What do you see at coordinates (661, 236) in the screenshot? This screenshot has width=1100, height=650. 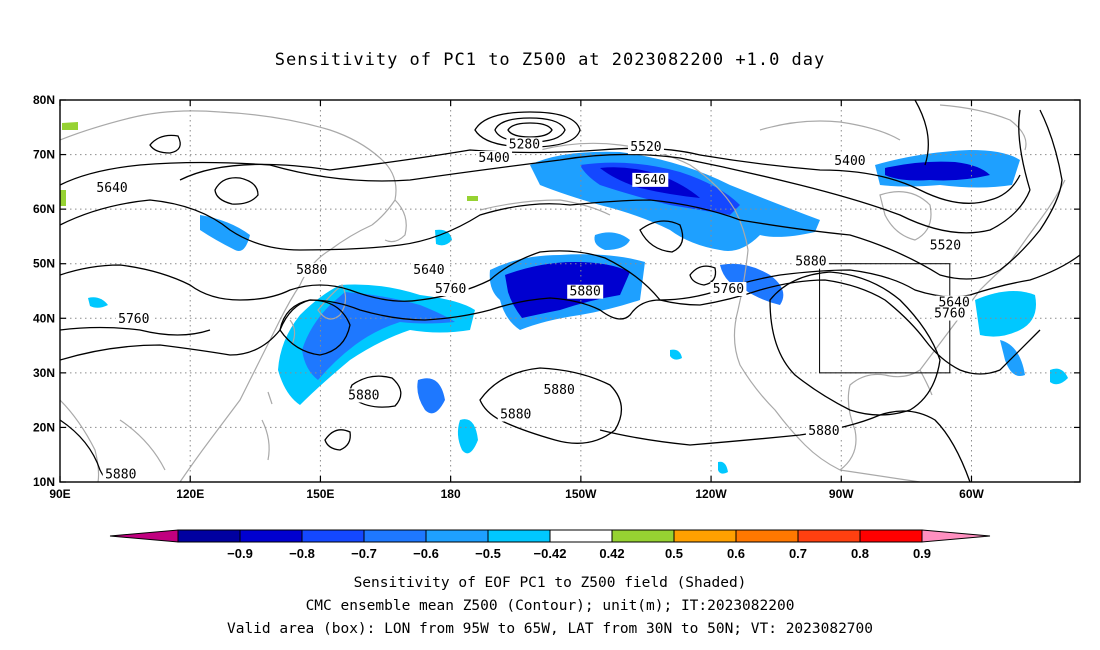 I see `contour-5640-low` at bounding box center [661, 236].